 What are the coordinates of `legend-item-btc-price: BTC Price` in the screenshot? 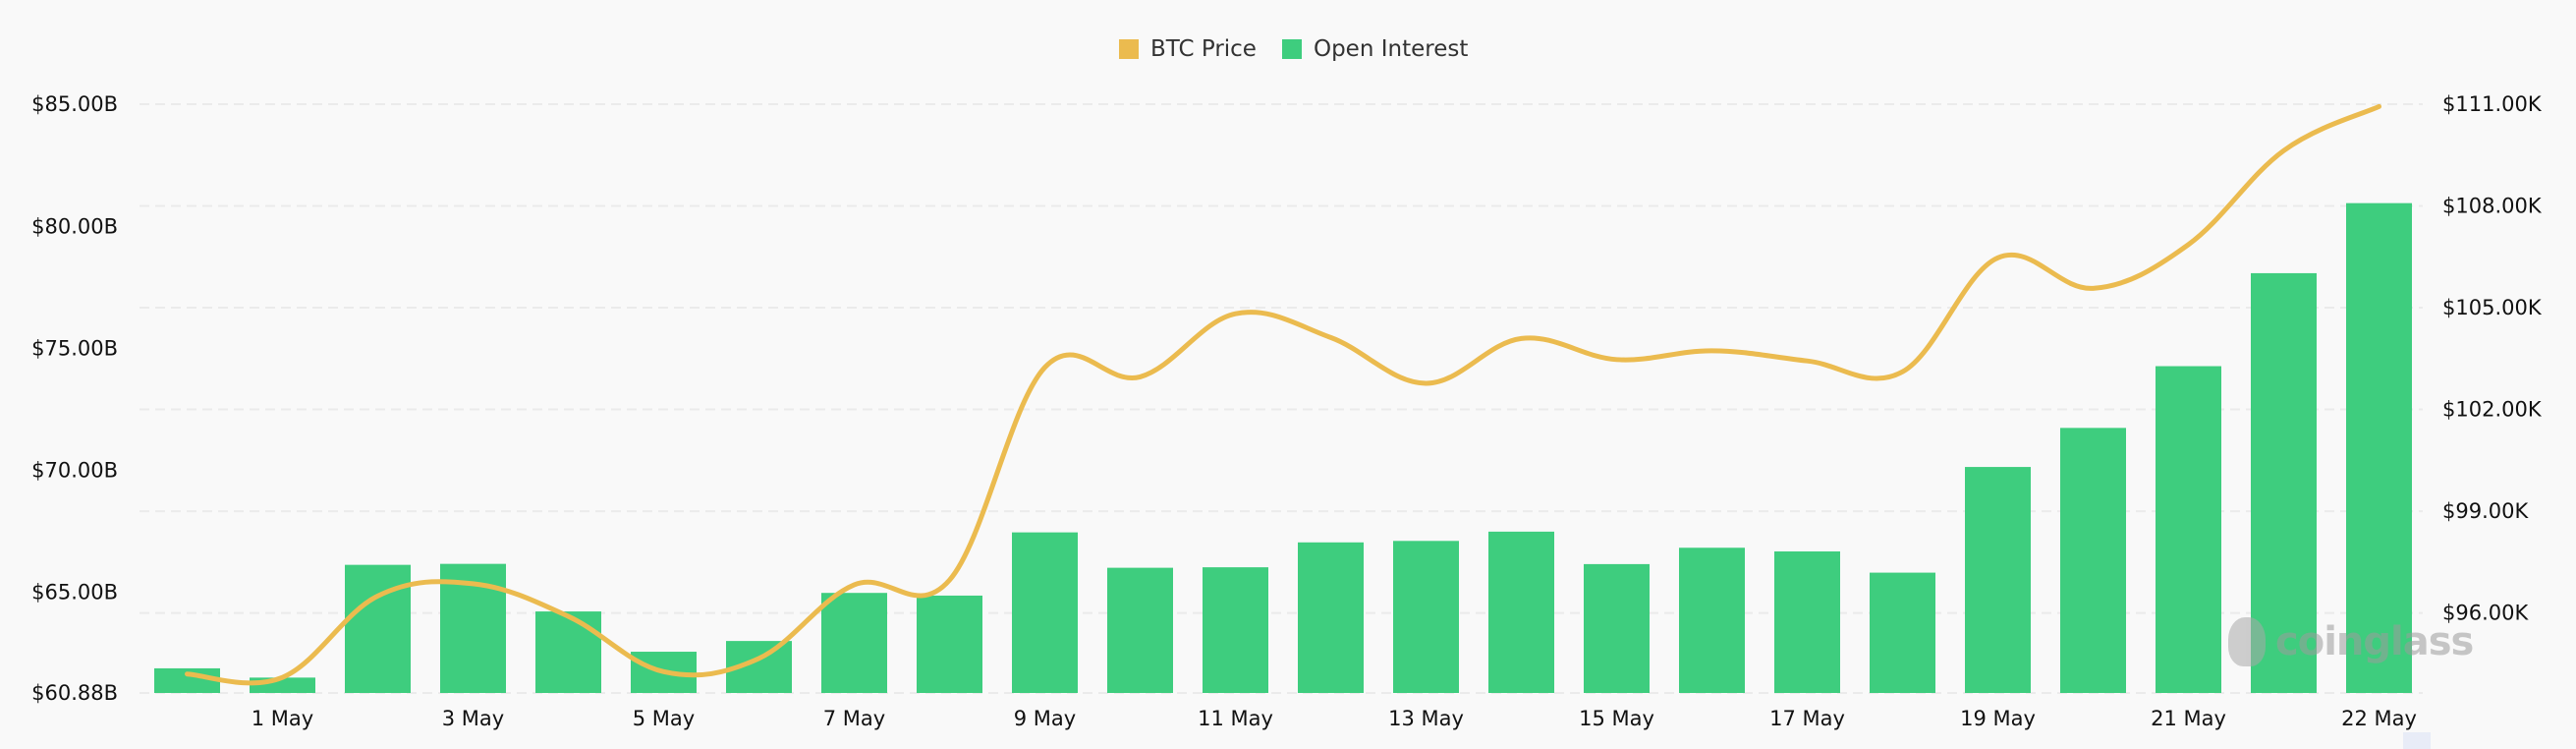 It's located at (1188, 49).